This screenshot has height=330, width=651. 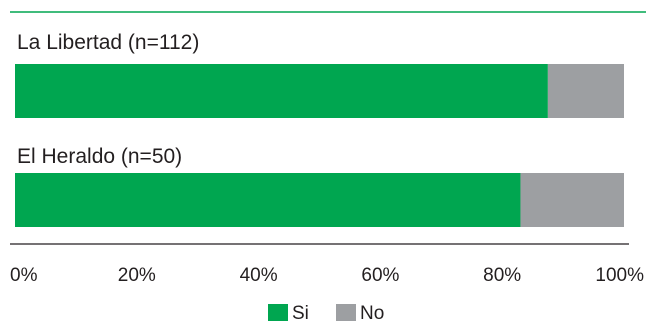 What do you see at coordinates (372, 313) in the screenshot?
I see `legend-label-no: No` at bounding box center [372, 313].